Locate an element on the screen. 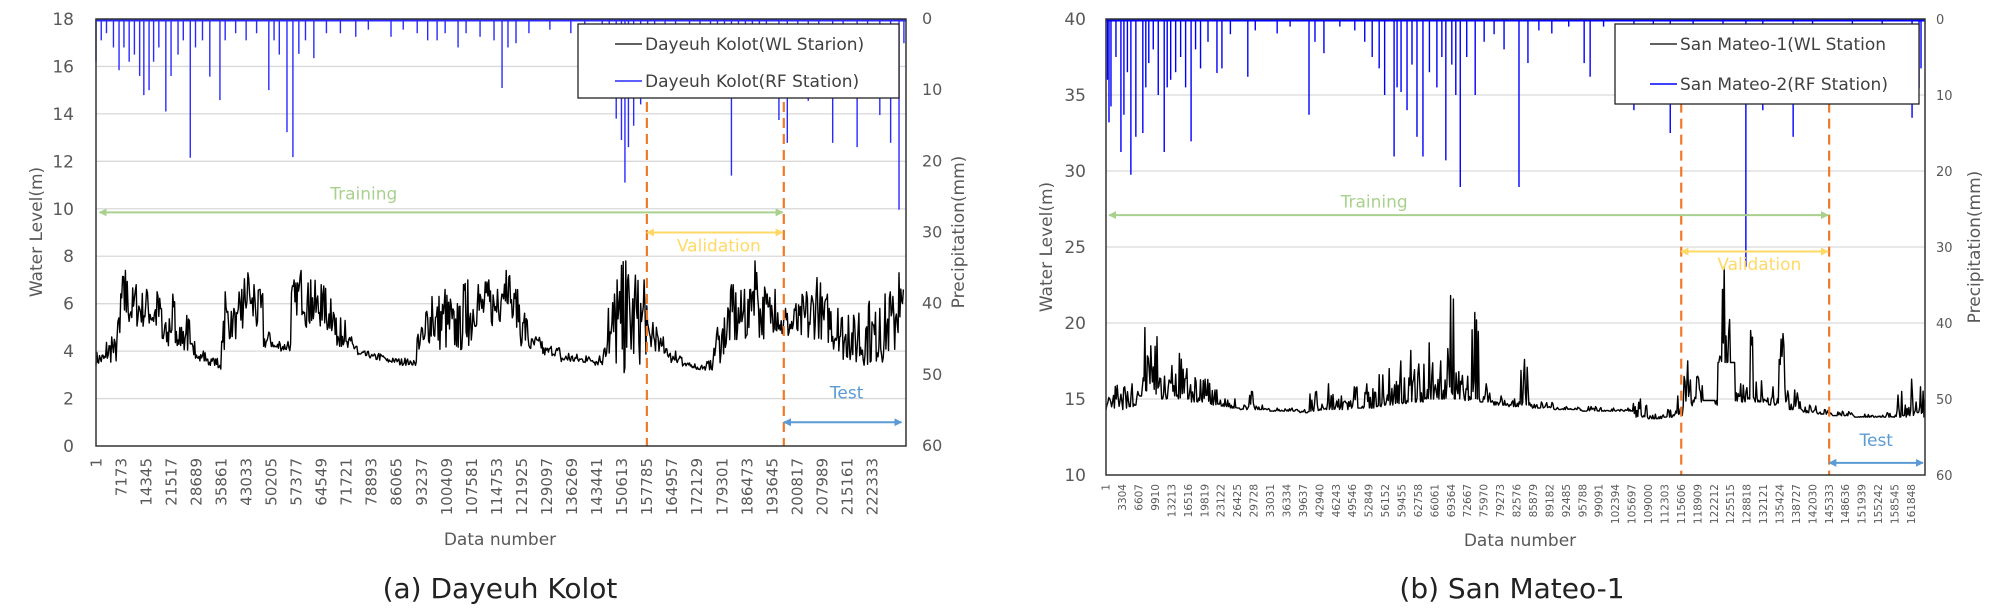 The width and height of the screenshot is (2006, 609). x-tick-label: 35861 is located at coordinates (221, 482).